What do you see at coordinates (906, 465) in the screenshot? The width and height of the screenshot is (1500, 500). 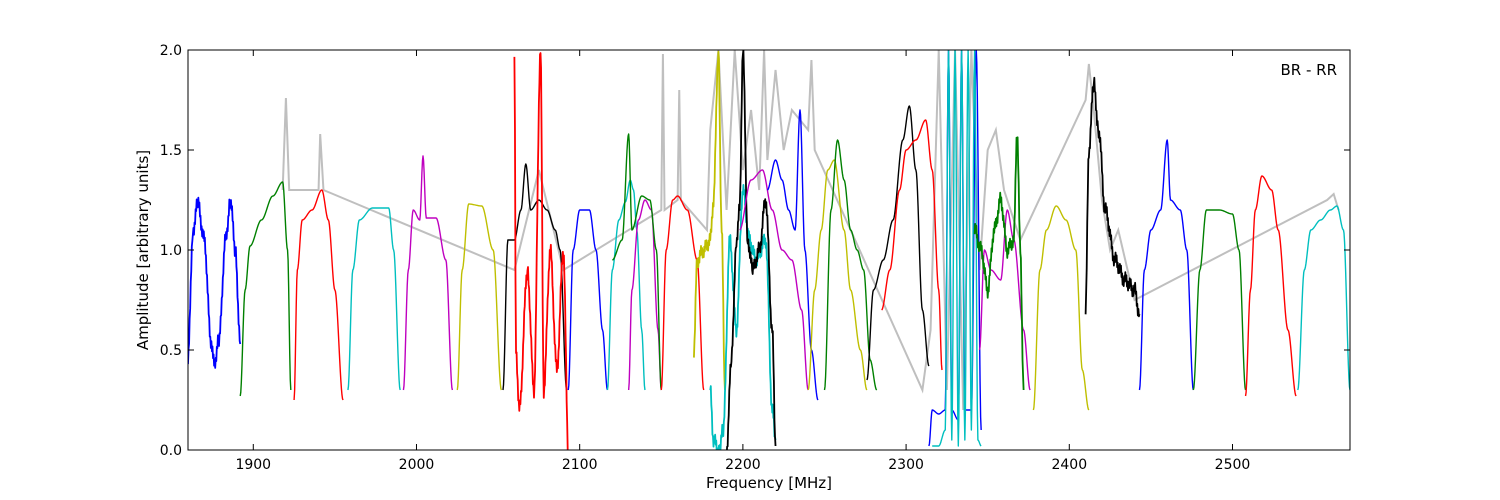 I see `x-tick-label: 2300` at bounding box center [906, 465].